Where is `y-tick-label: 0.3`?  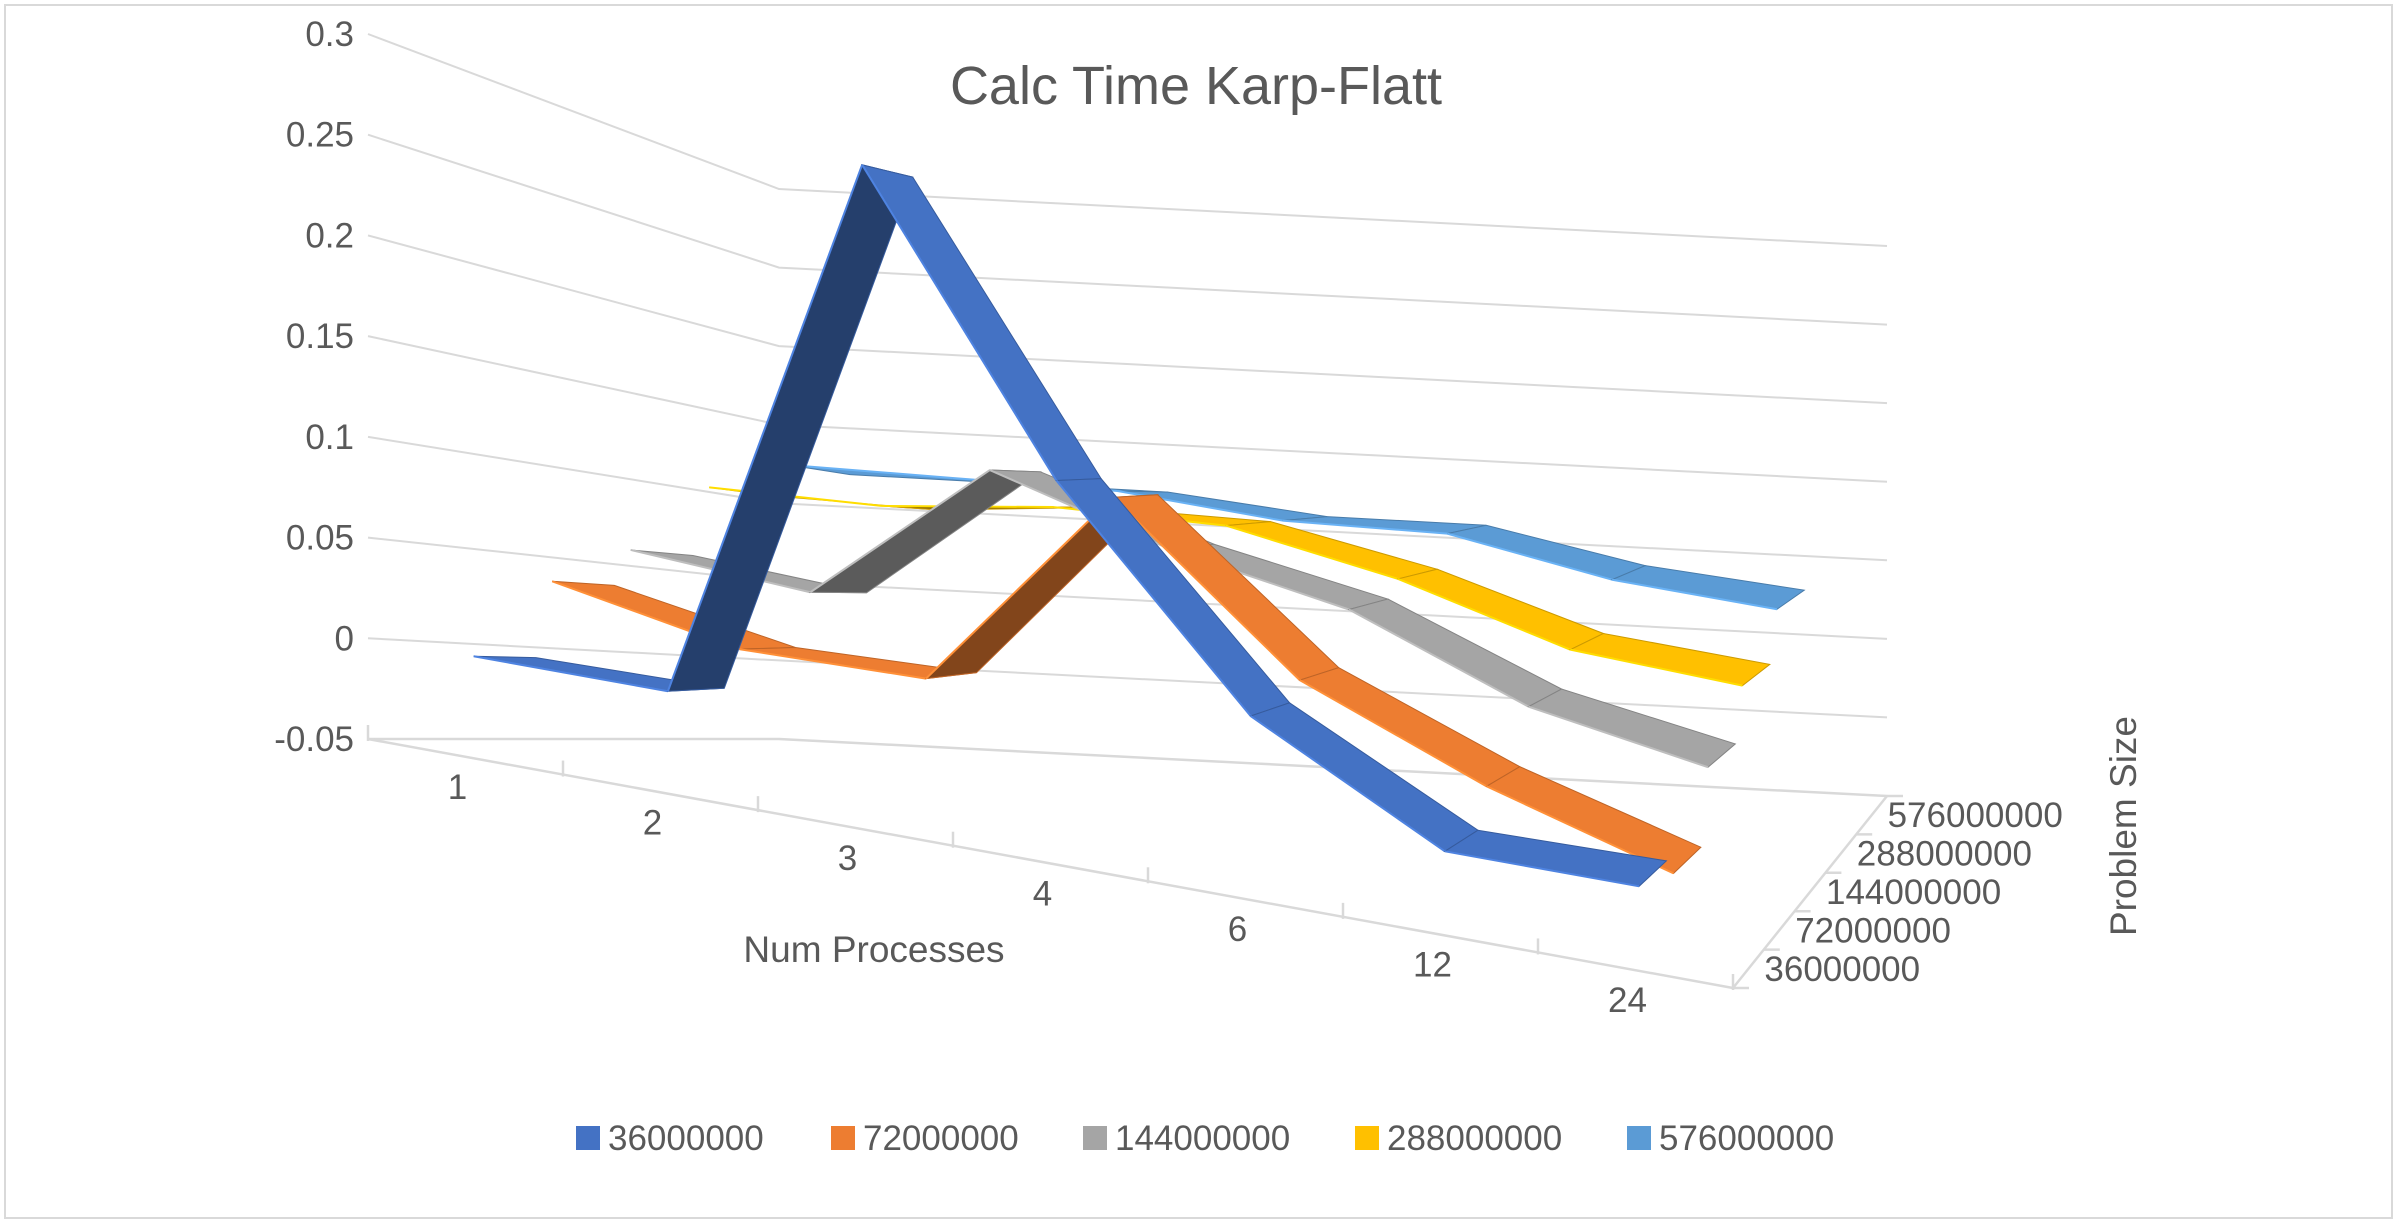 y-tick-label: 0.3 is located at coordinates (329, 34).